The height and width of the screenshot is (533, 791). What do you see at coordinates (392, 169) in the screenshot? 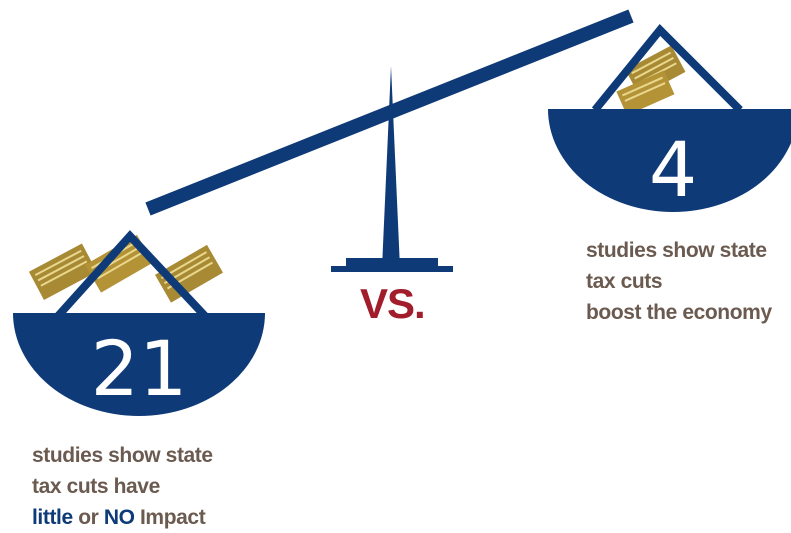
I see `scale-stand` at bounding box center [392, 169].